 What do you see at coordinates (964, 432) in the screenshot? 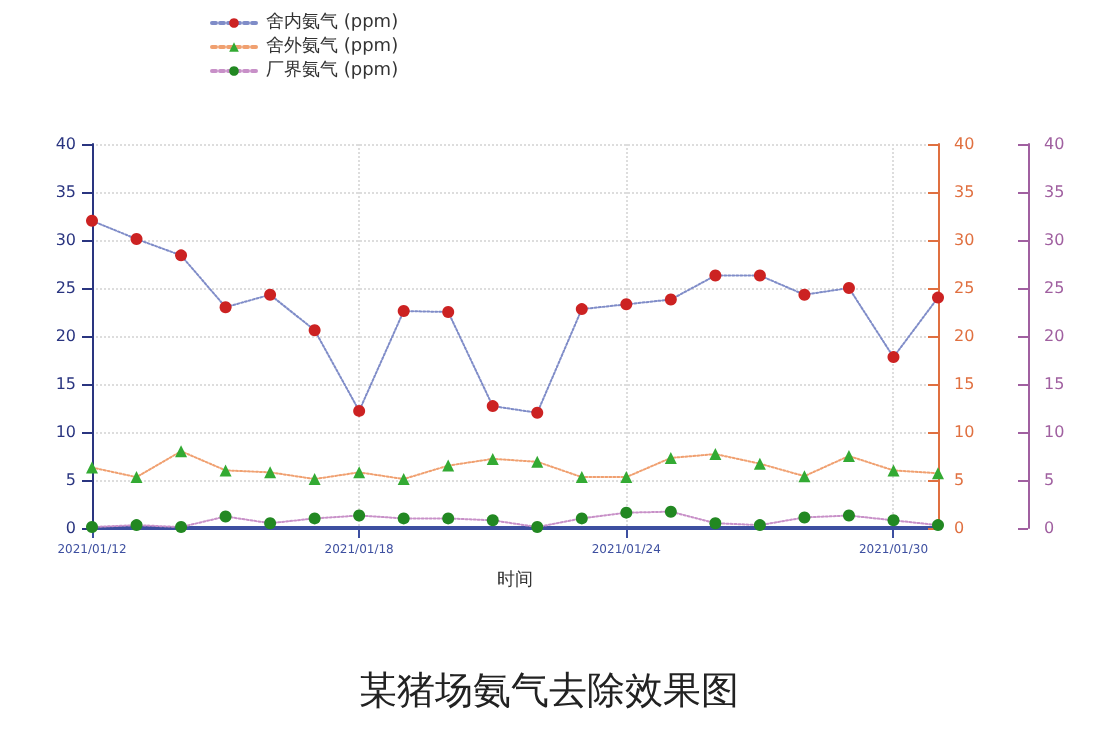
I see `y2-tick-label: 10` at bounding box center [964, 432].